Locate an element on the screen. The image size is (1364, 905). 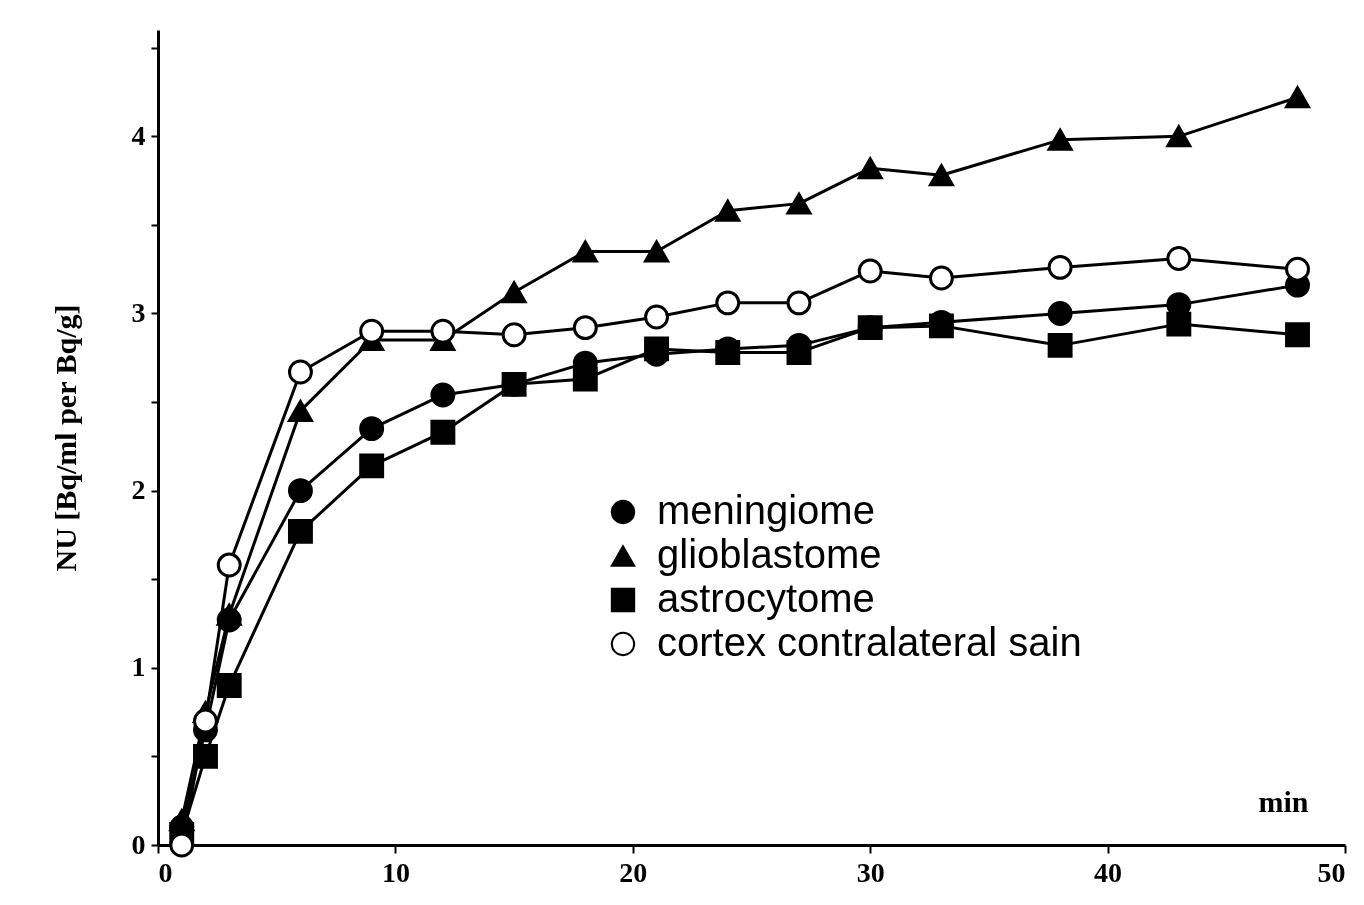
y-tick-label: 2 is located at coordinates (138, 490).